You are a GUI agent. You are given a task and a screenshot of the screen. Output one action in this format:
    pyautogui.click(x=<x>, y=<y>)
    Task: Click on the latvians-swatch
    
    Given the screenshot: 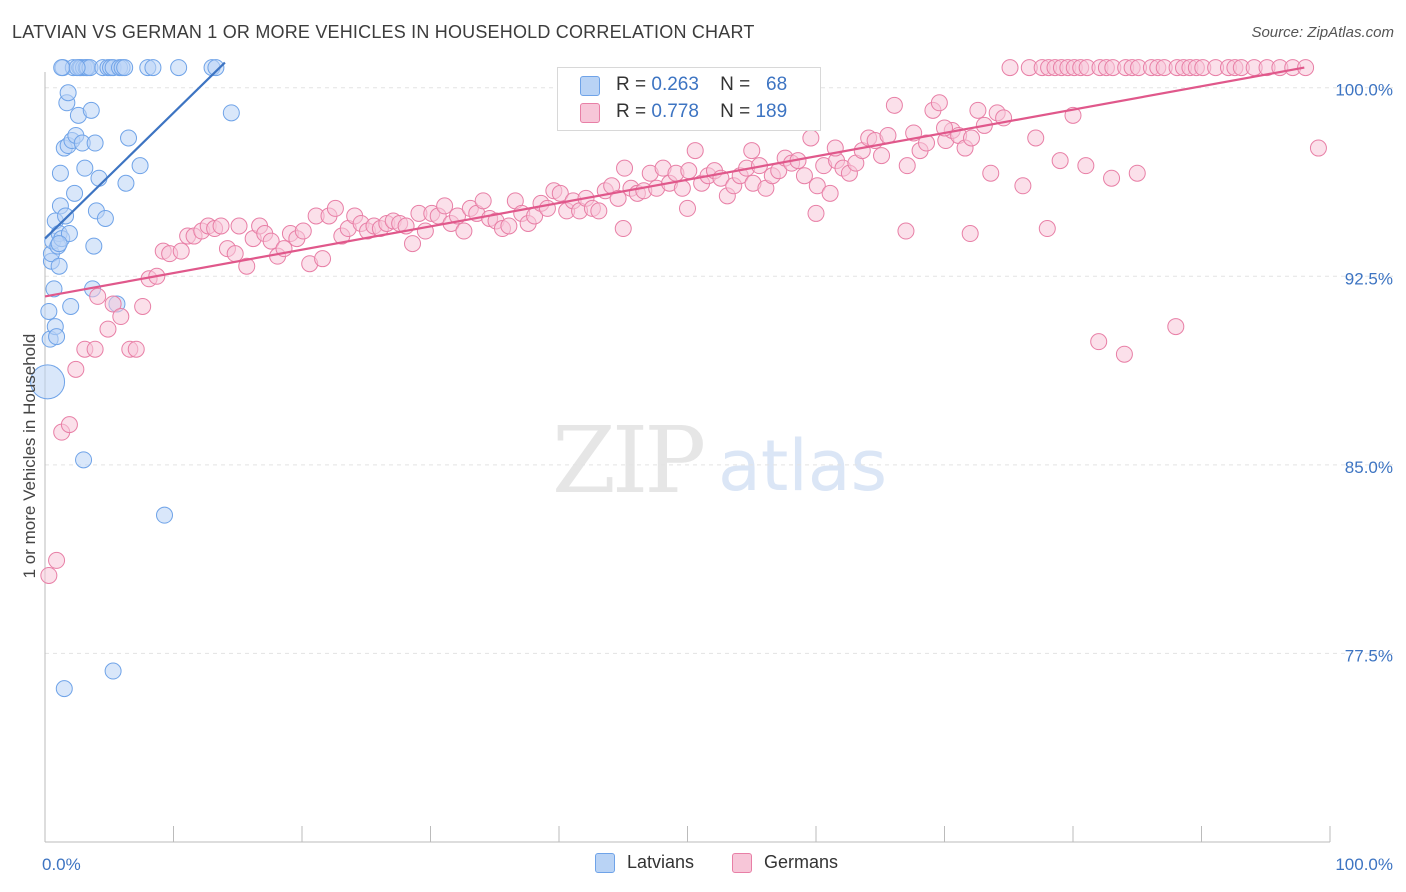 What is the action you would take?
    pyautogui.click(x=590, y=86)
    